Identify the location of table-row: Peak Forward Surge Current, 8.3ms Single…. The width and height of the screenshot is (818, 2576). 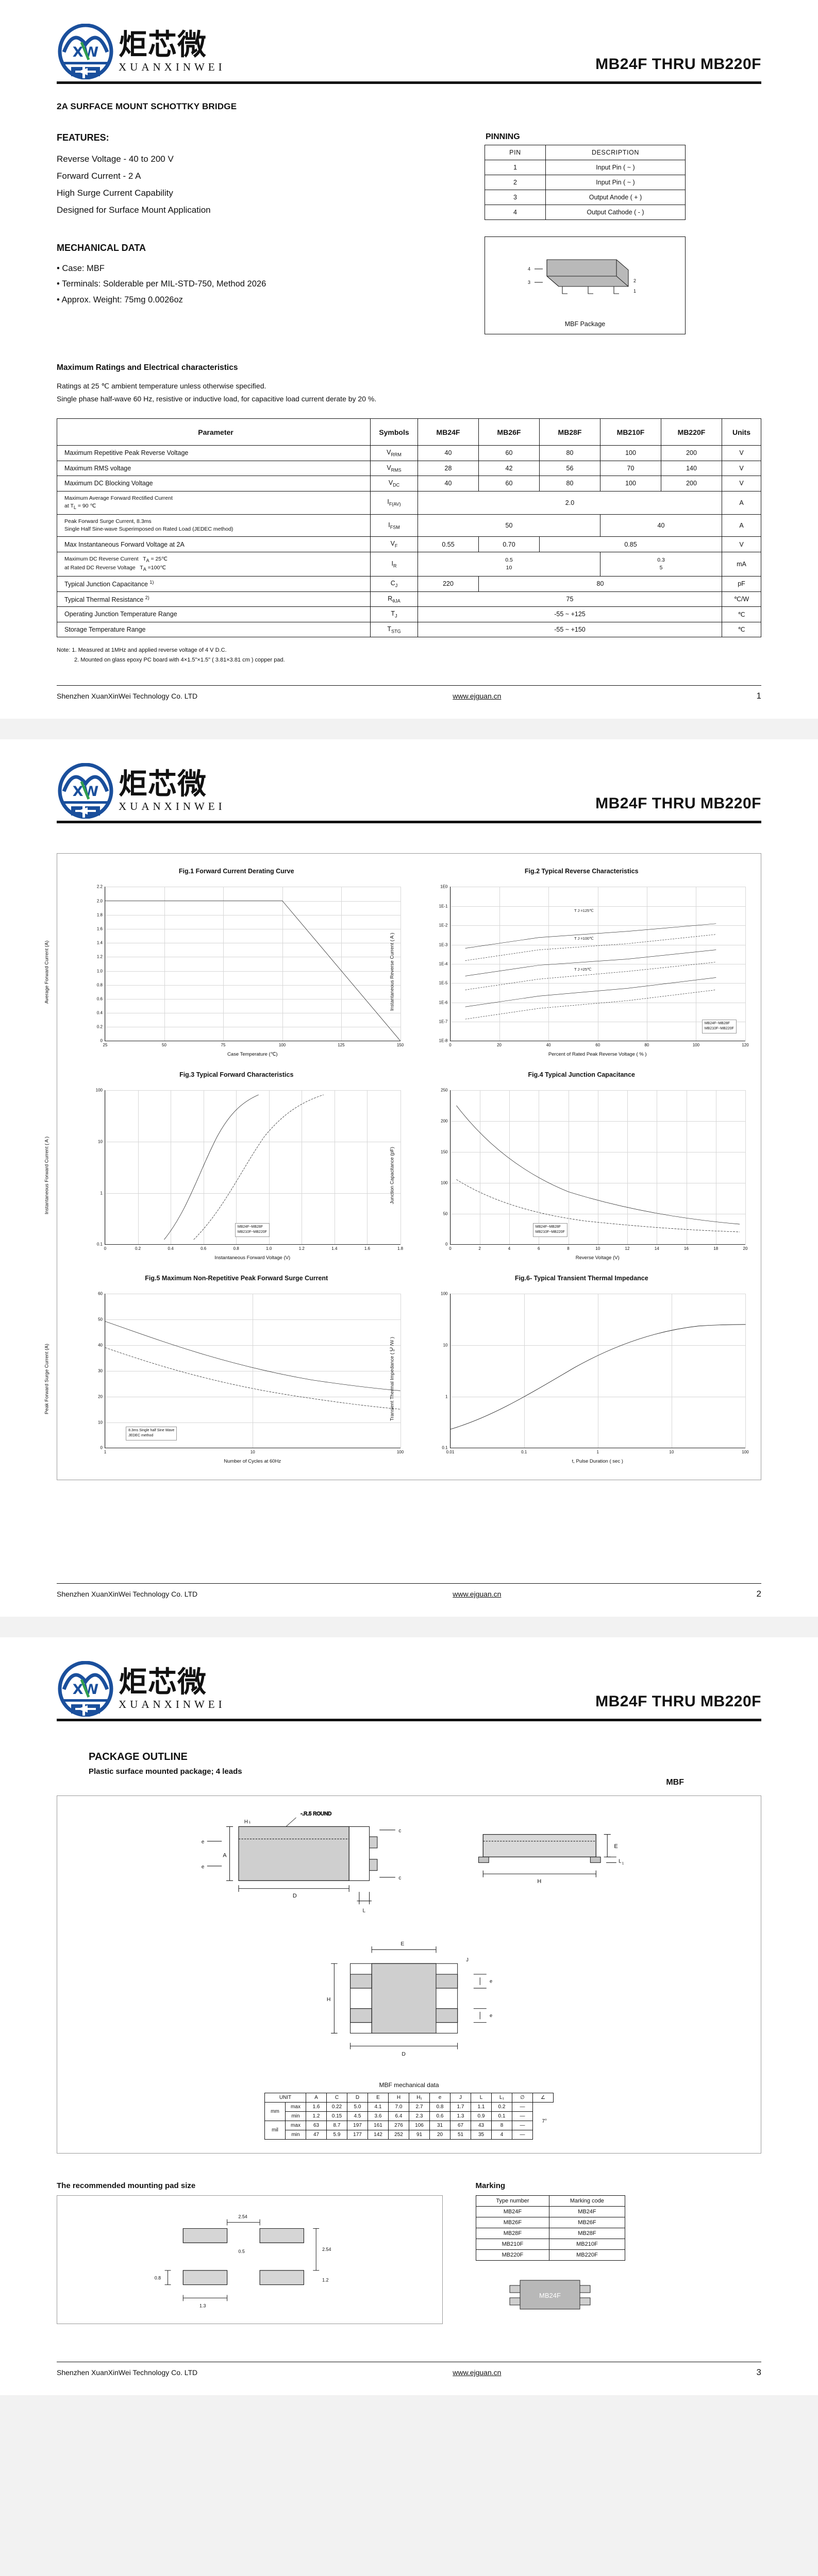
(409, 525).